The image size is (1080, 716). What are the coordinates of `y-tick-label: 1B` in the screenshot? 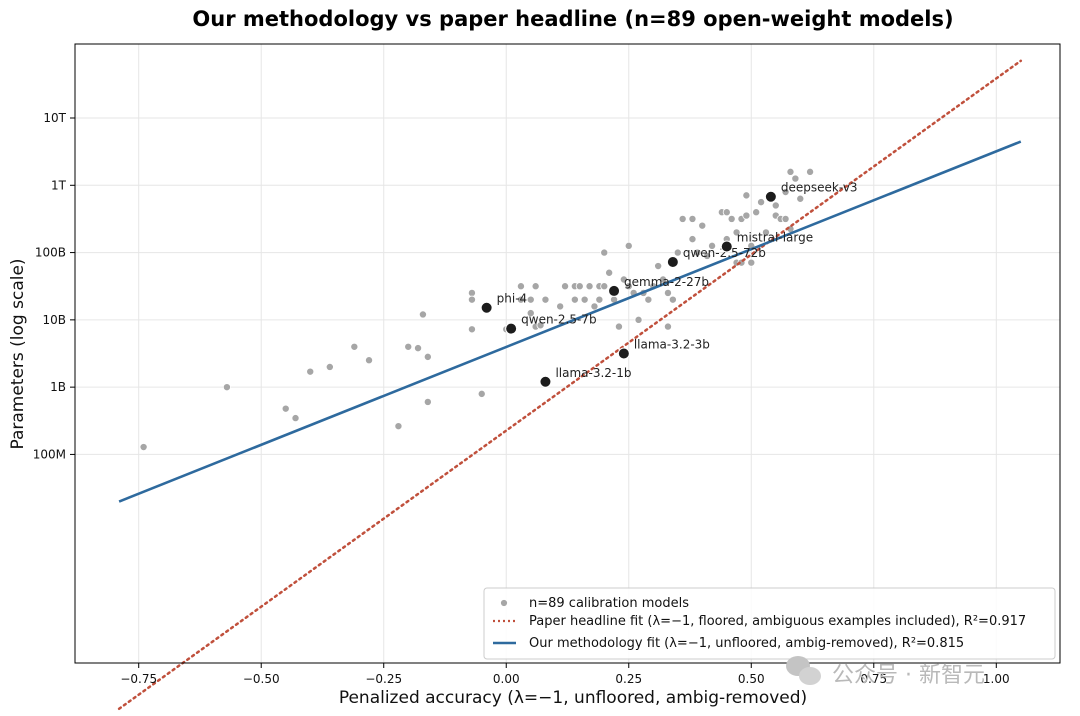 It's located at (58, 387).